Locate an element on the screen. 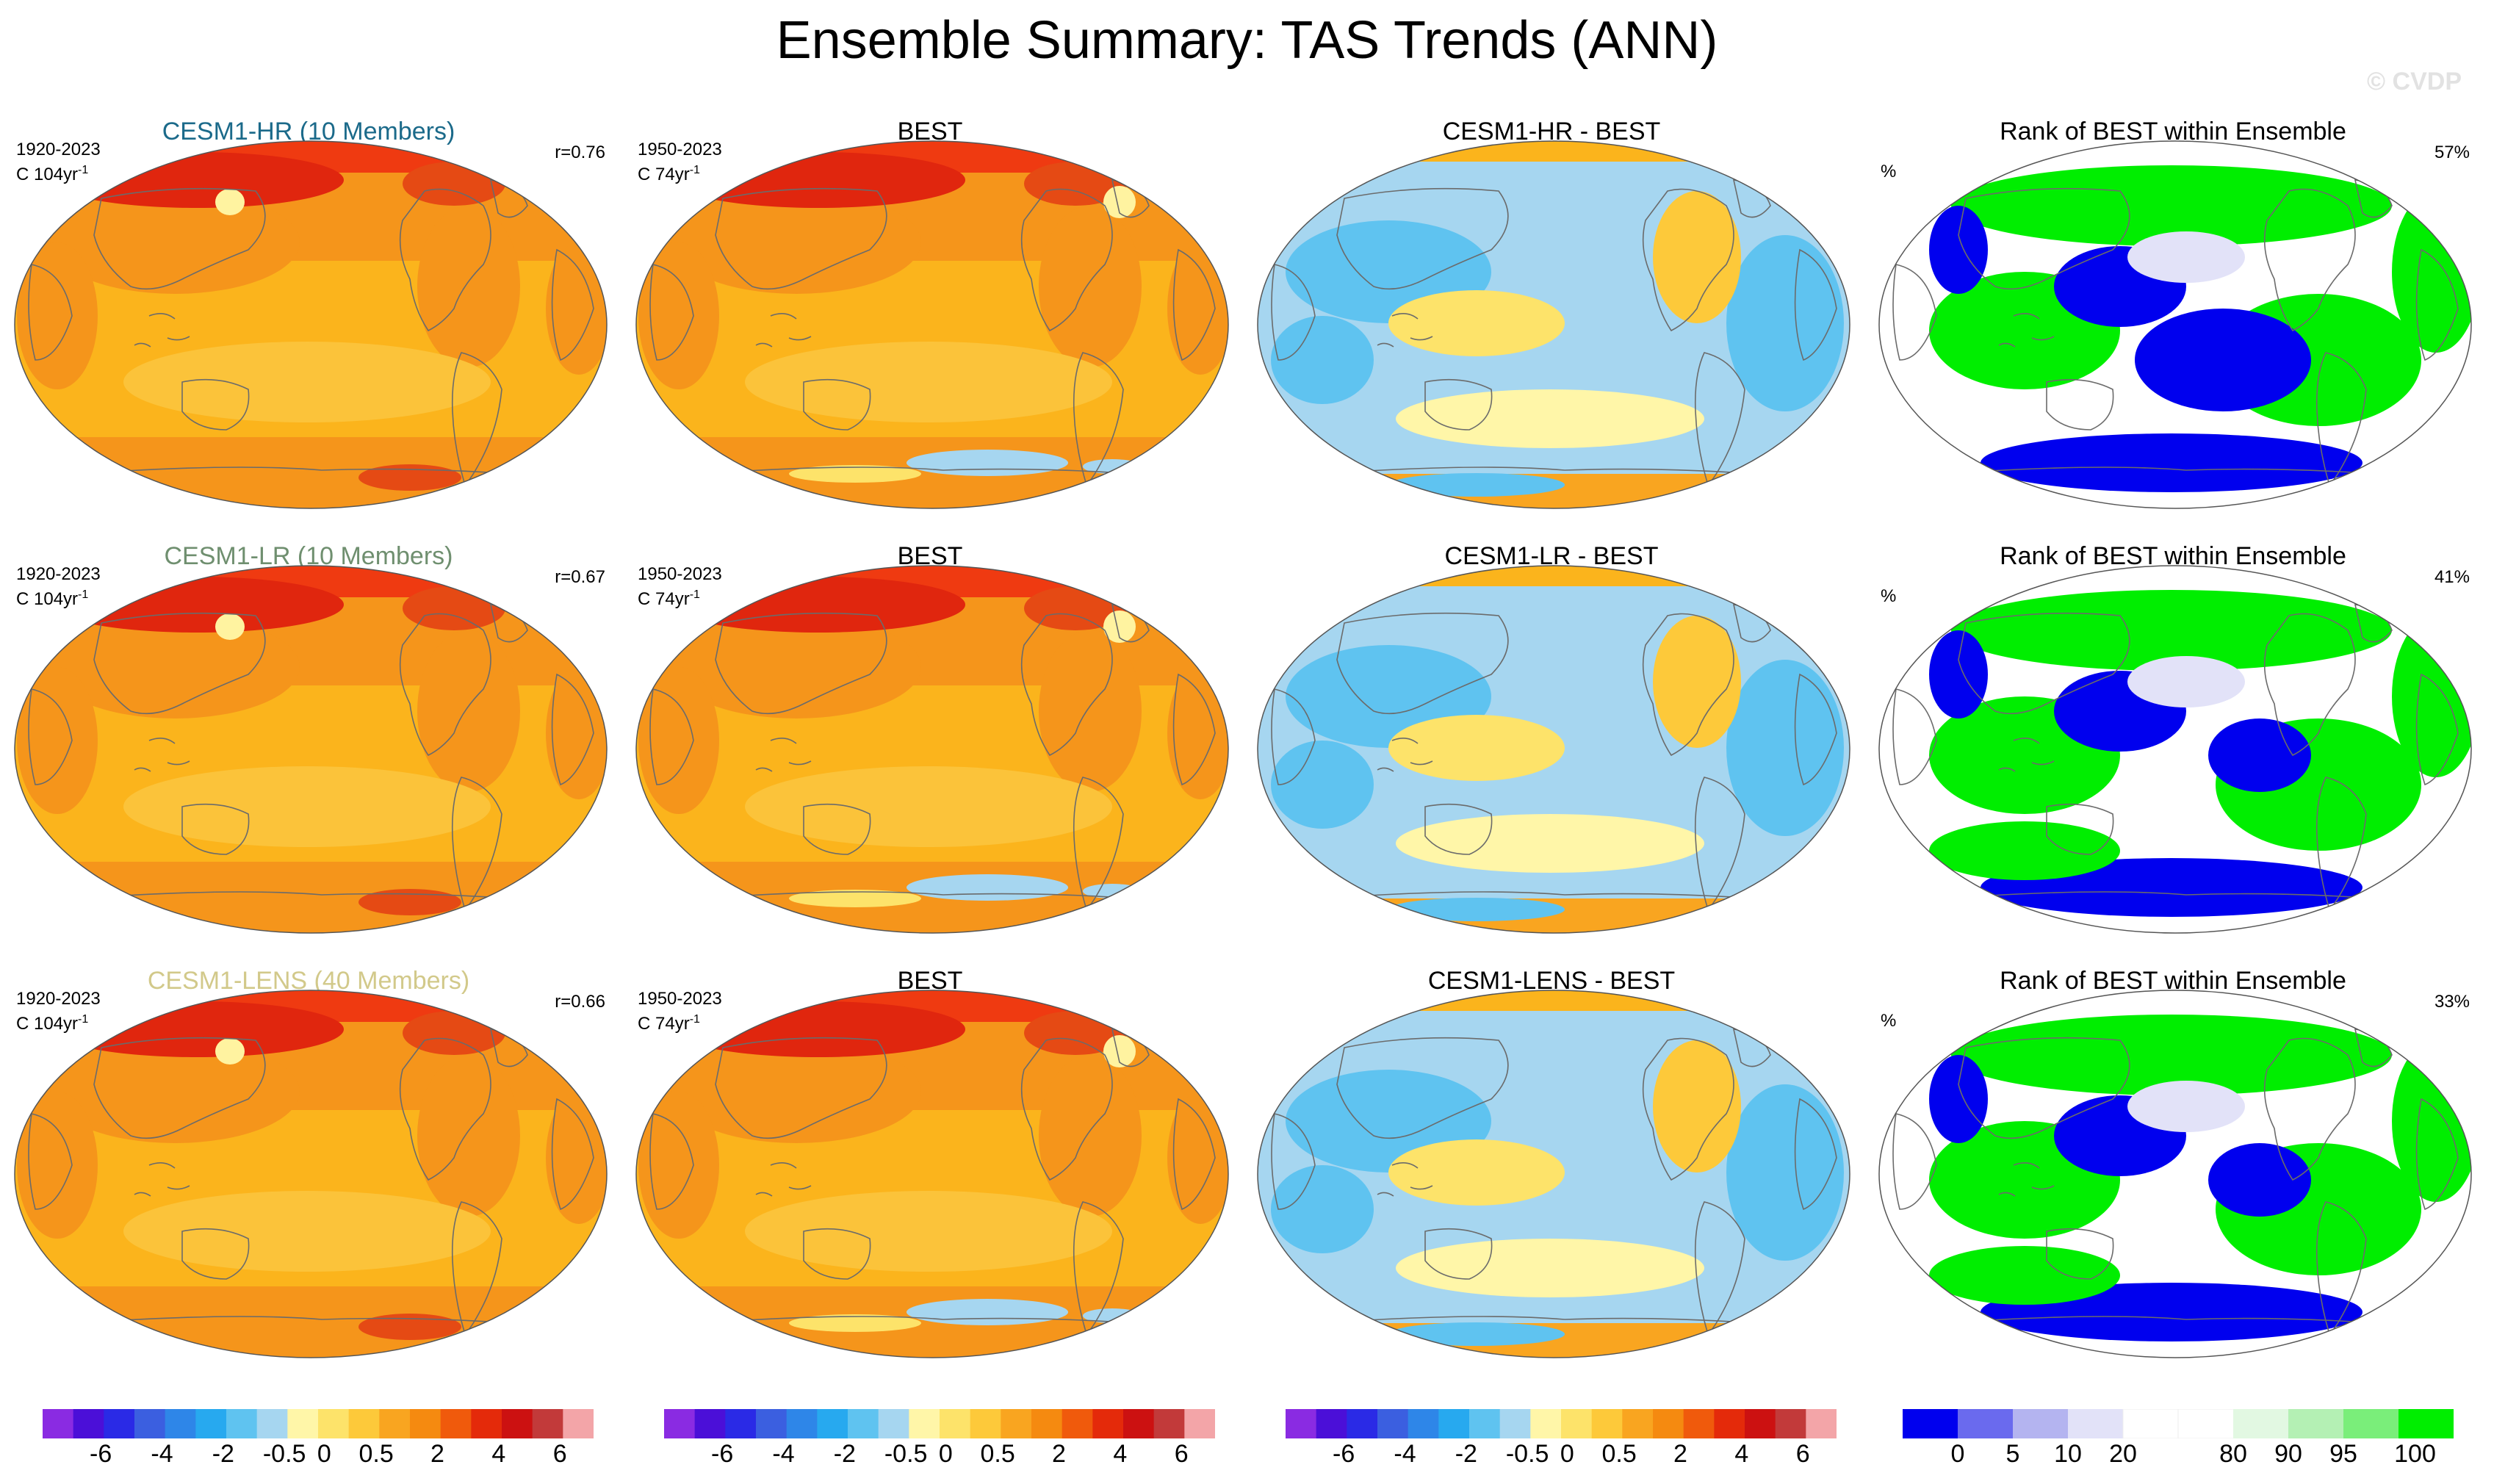  panel-rank-row-1: Rank of BEST within Ensemble% 57% is located at coordinates (2173, 327).